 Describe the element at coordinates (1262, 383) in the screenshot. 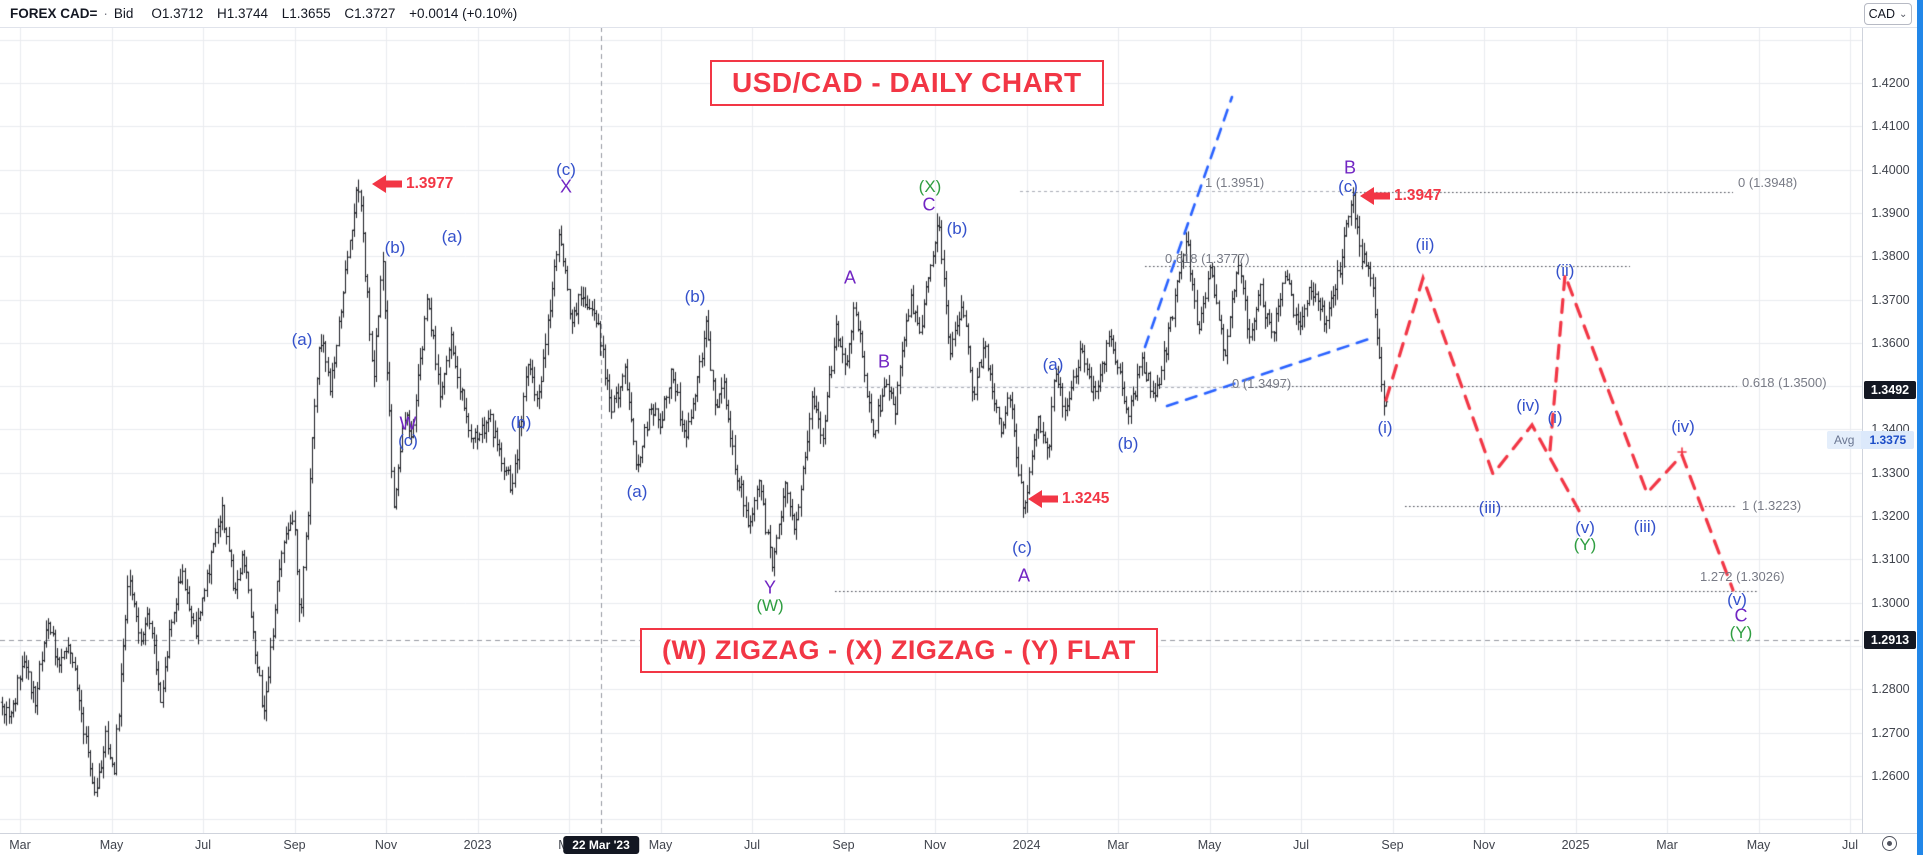

I see `fib-level-label: 0 (1.3497)` at that location.